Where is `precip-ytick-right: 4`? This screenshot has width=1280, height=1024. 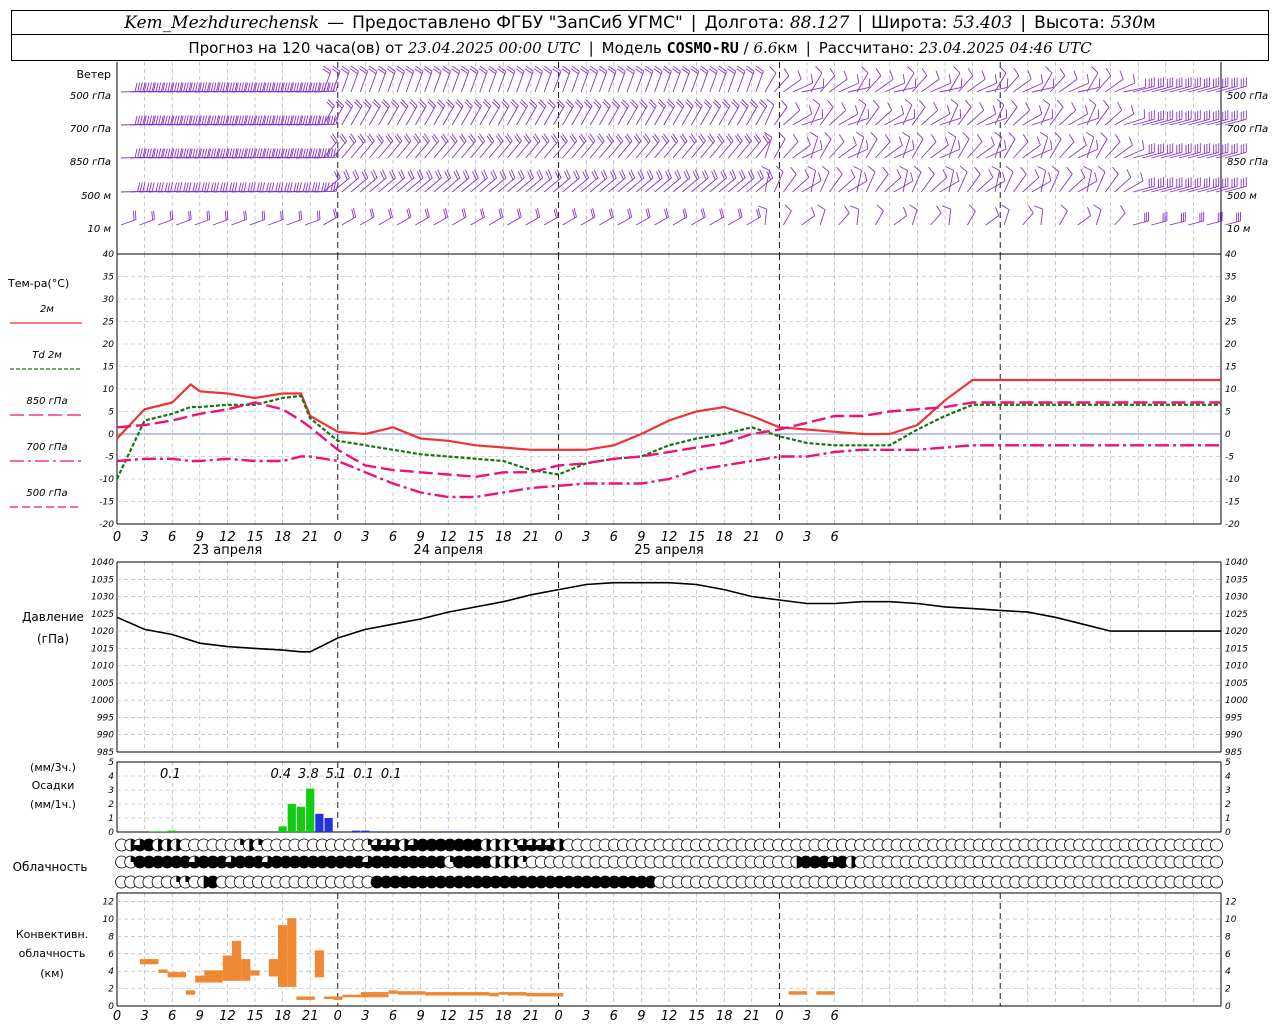
precip-ytick-right: 4 is located at coordinates (1228, 777).